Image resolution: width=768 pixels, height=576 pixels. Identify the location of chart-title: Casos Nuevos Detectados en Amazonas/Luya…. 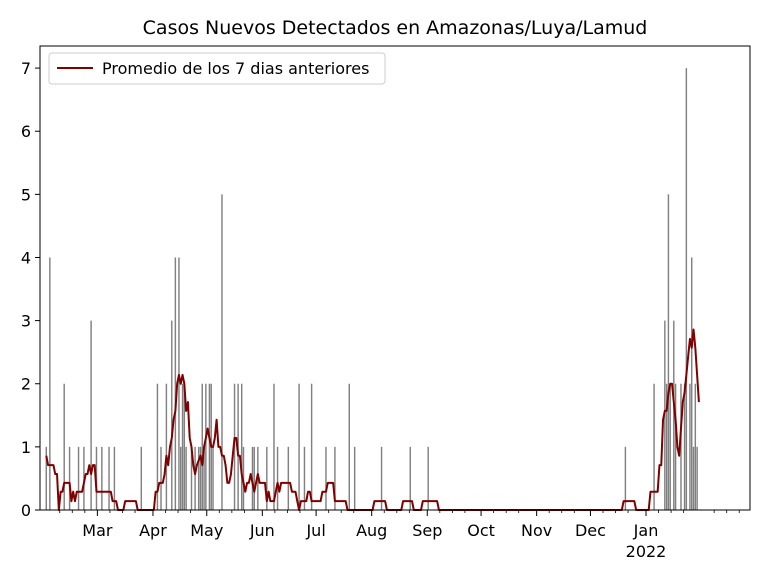
(395, 28).